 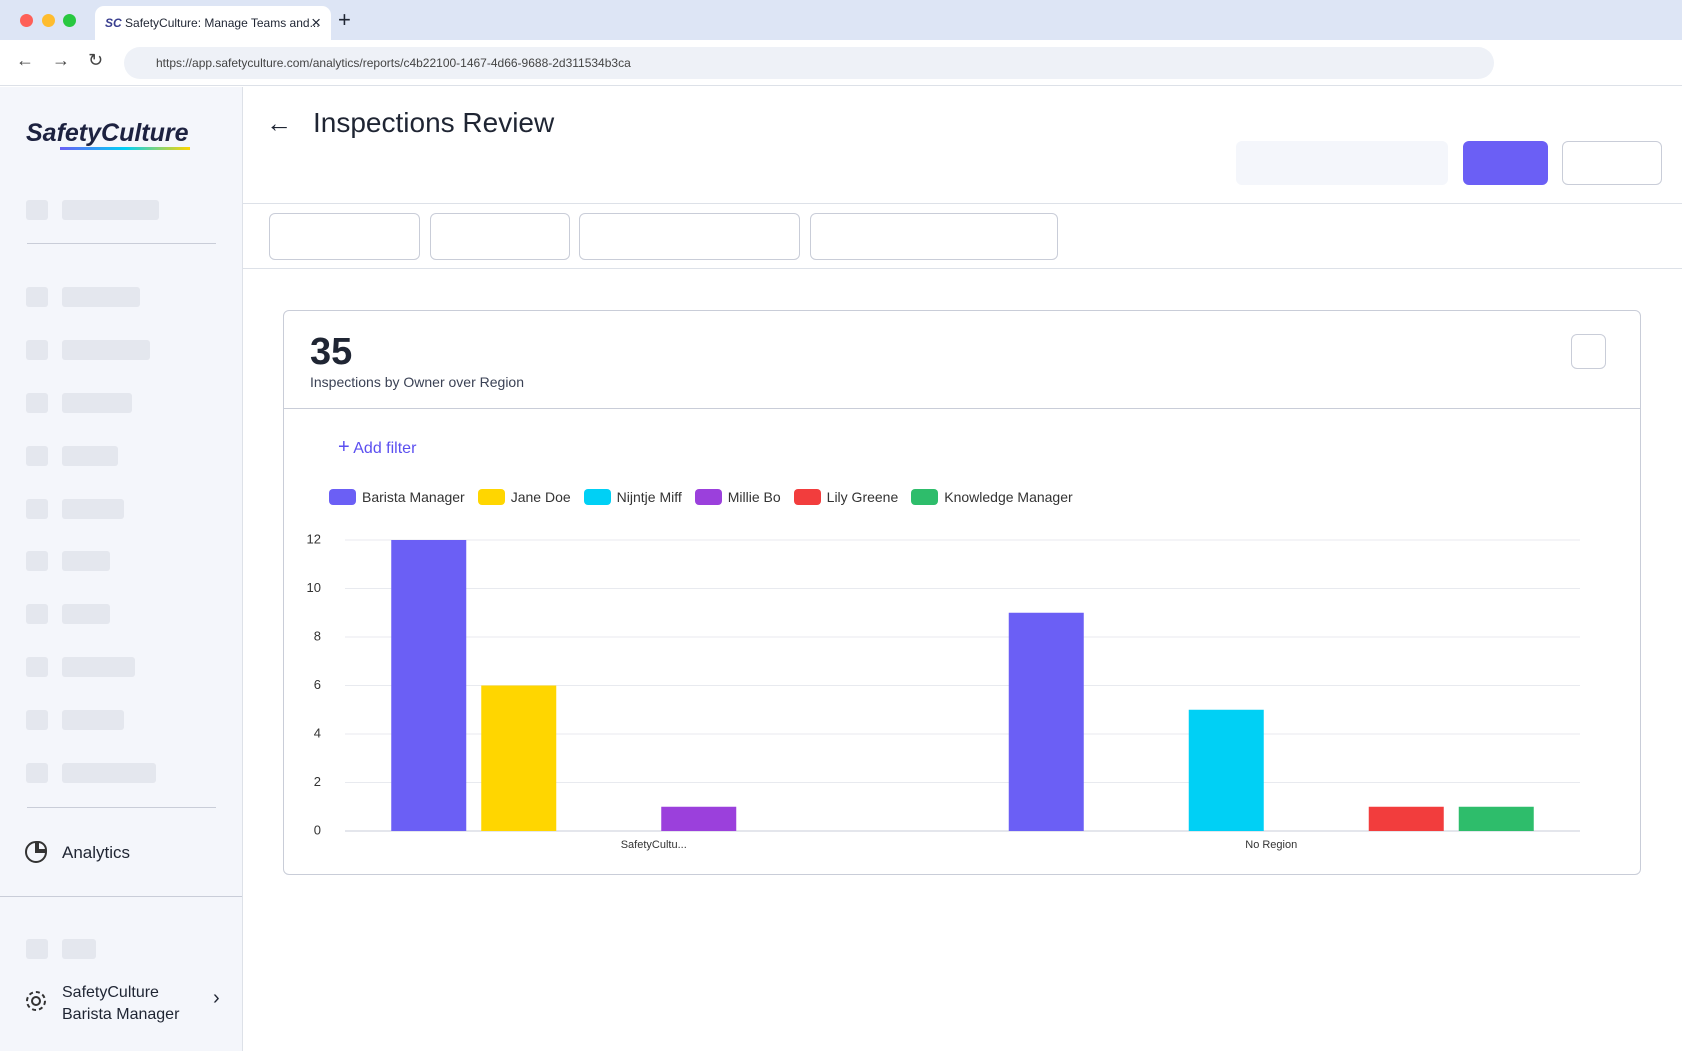 What do you see at coordinates (1588, 351) in the screenshot?
I see `card-menu` at bounding box center [1588, 351].